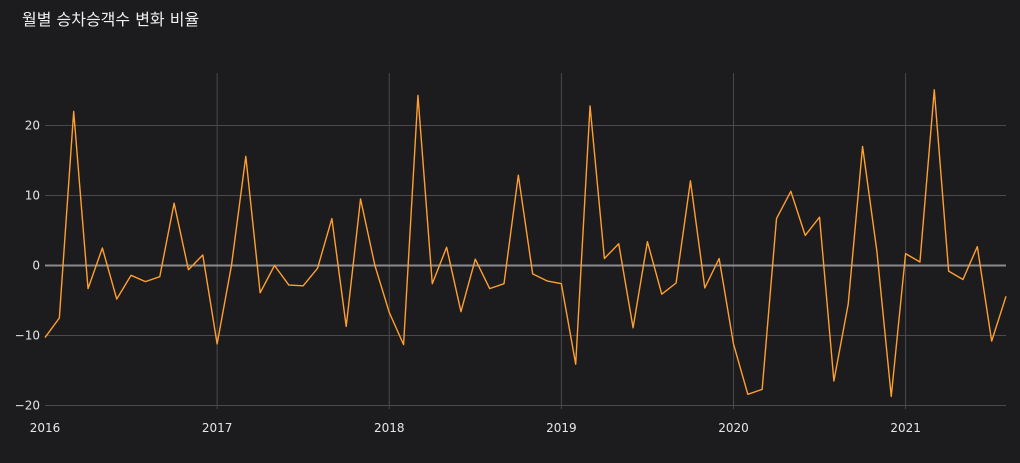 Image resolution: width=1020 pixels, height=463 pixels. I want to click on x-tick-label: 2021, so click(905, 428).